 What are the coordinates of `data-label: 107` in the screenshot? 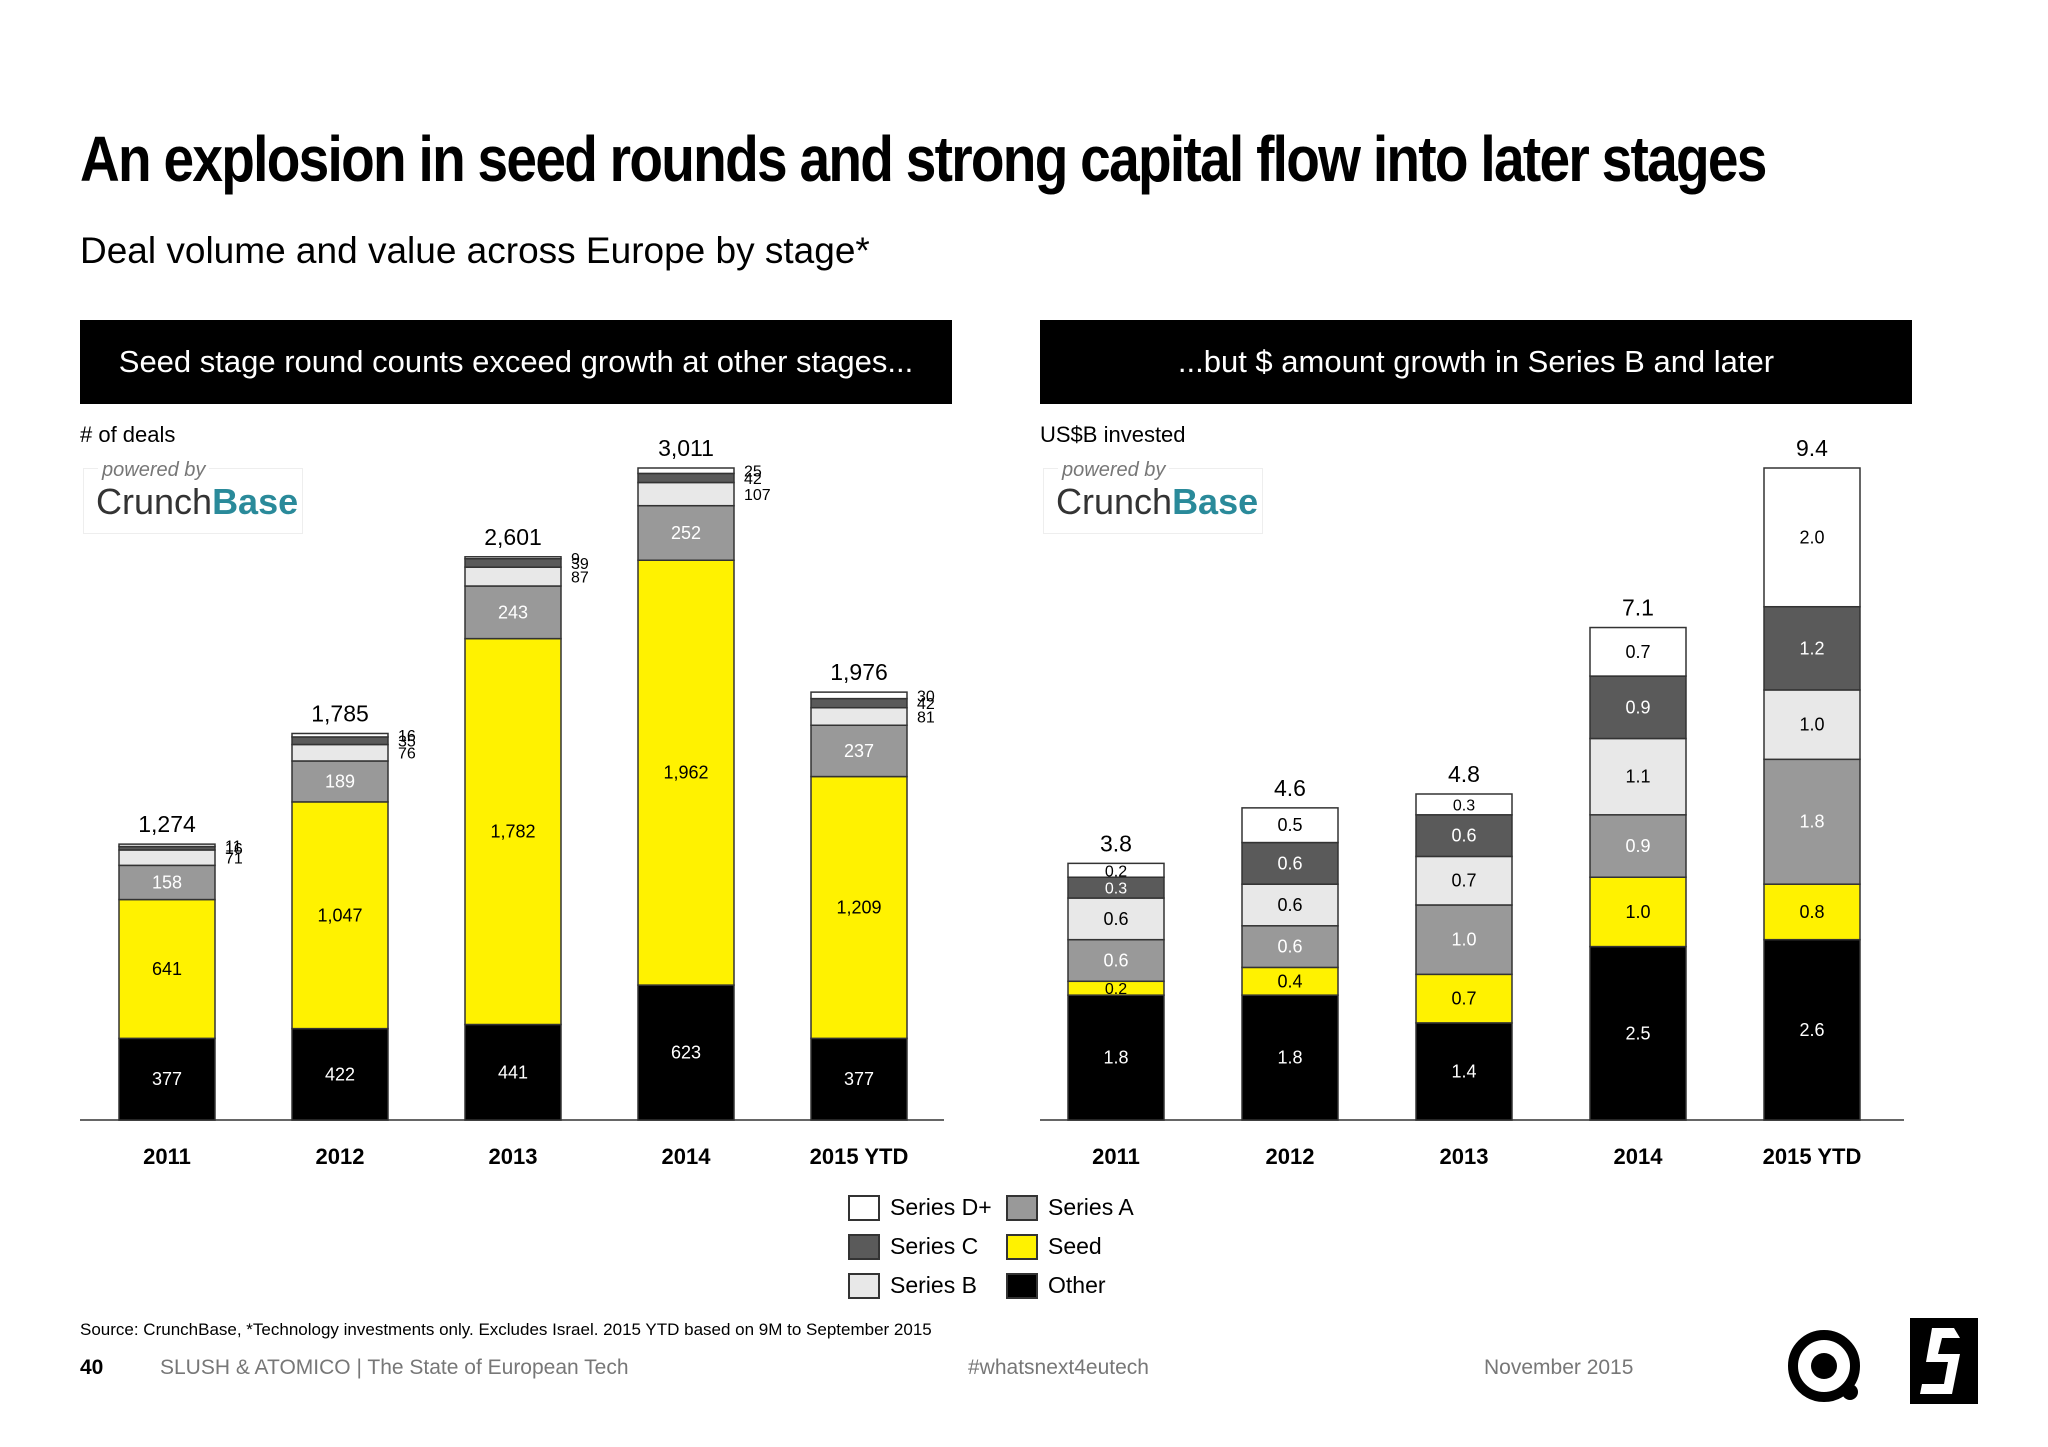 It's located at (757, 495).